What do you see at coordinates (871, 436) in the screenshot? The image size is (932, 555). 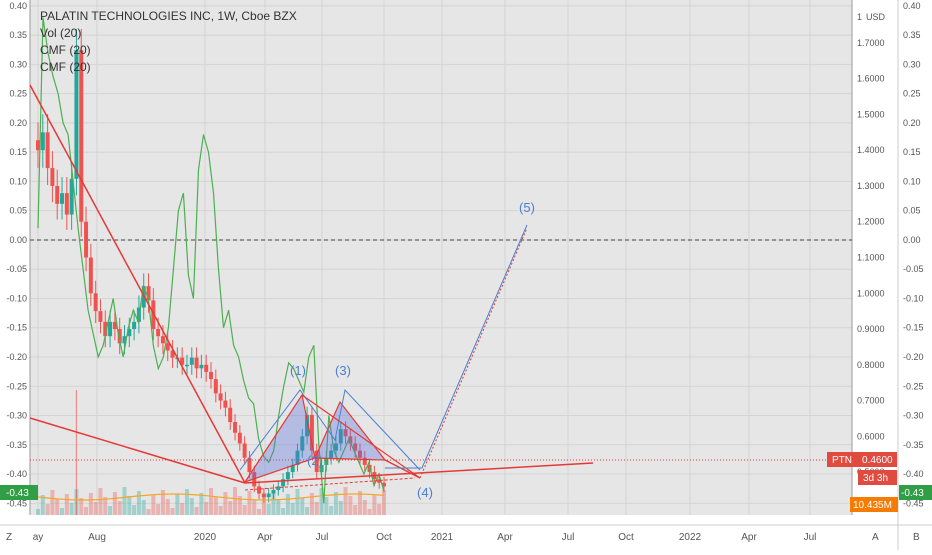 I see `price-tick-label: 0.6000` at bounding box center [871, 436].